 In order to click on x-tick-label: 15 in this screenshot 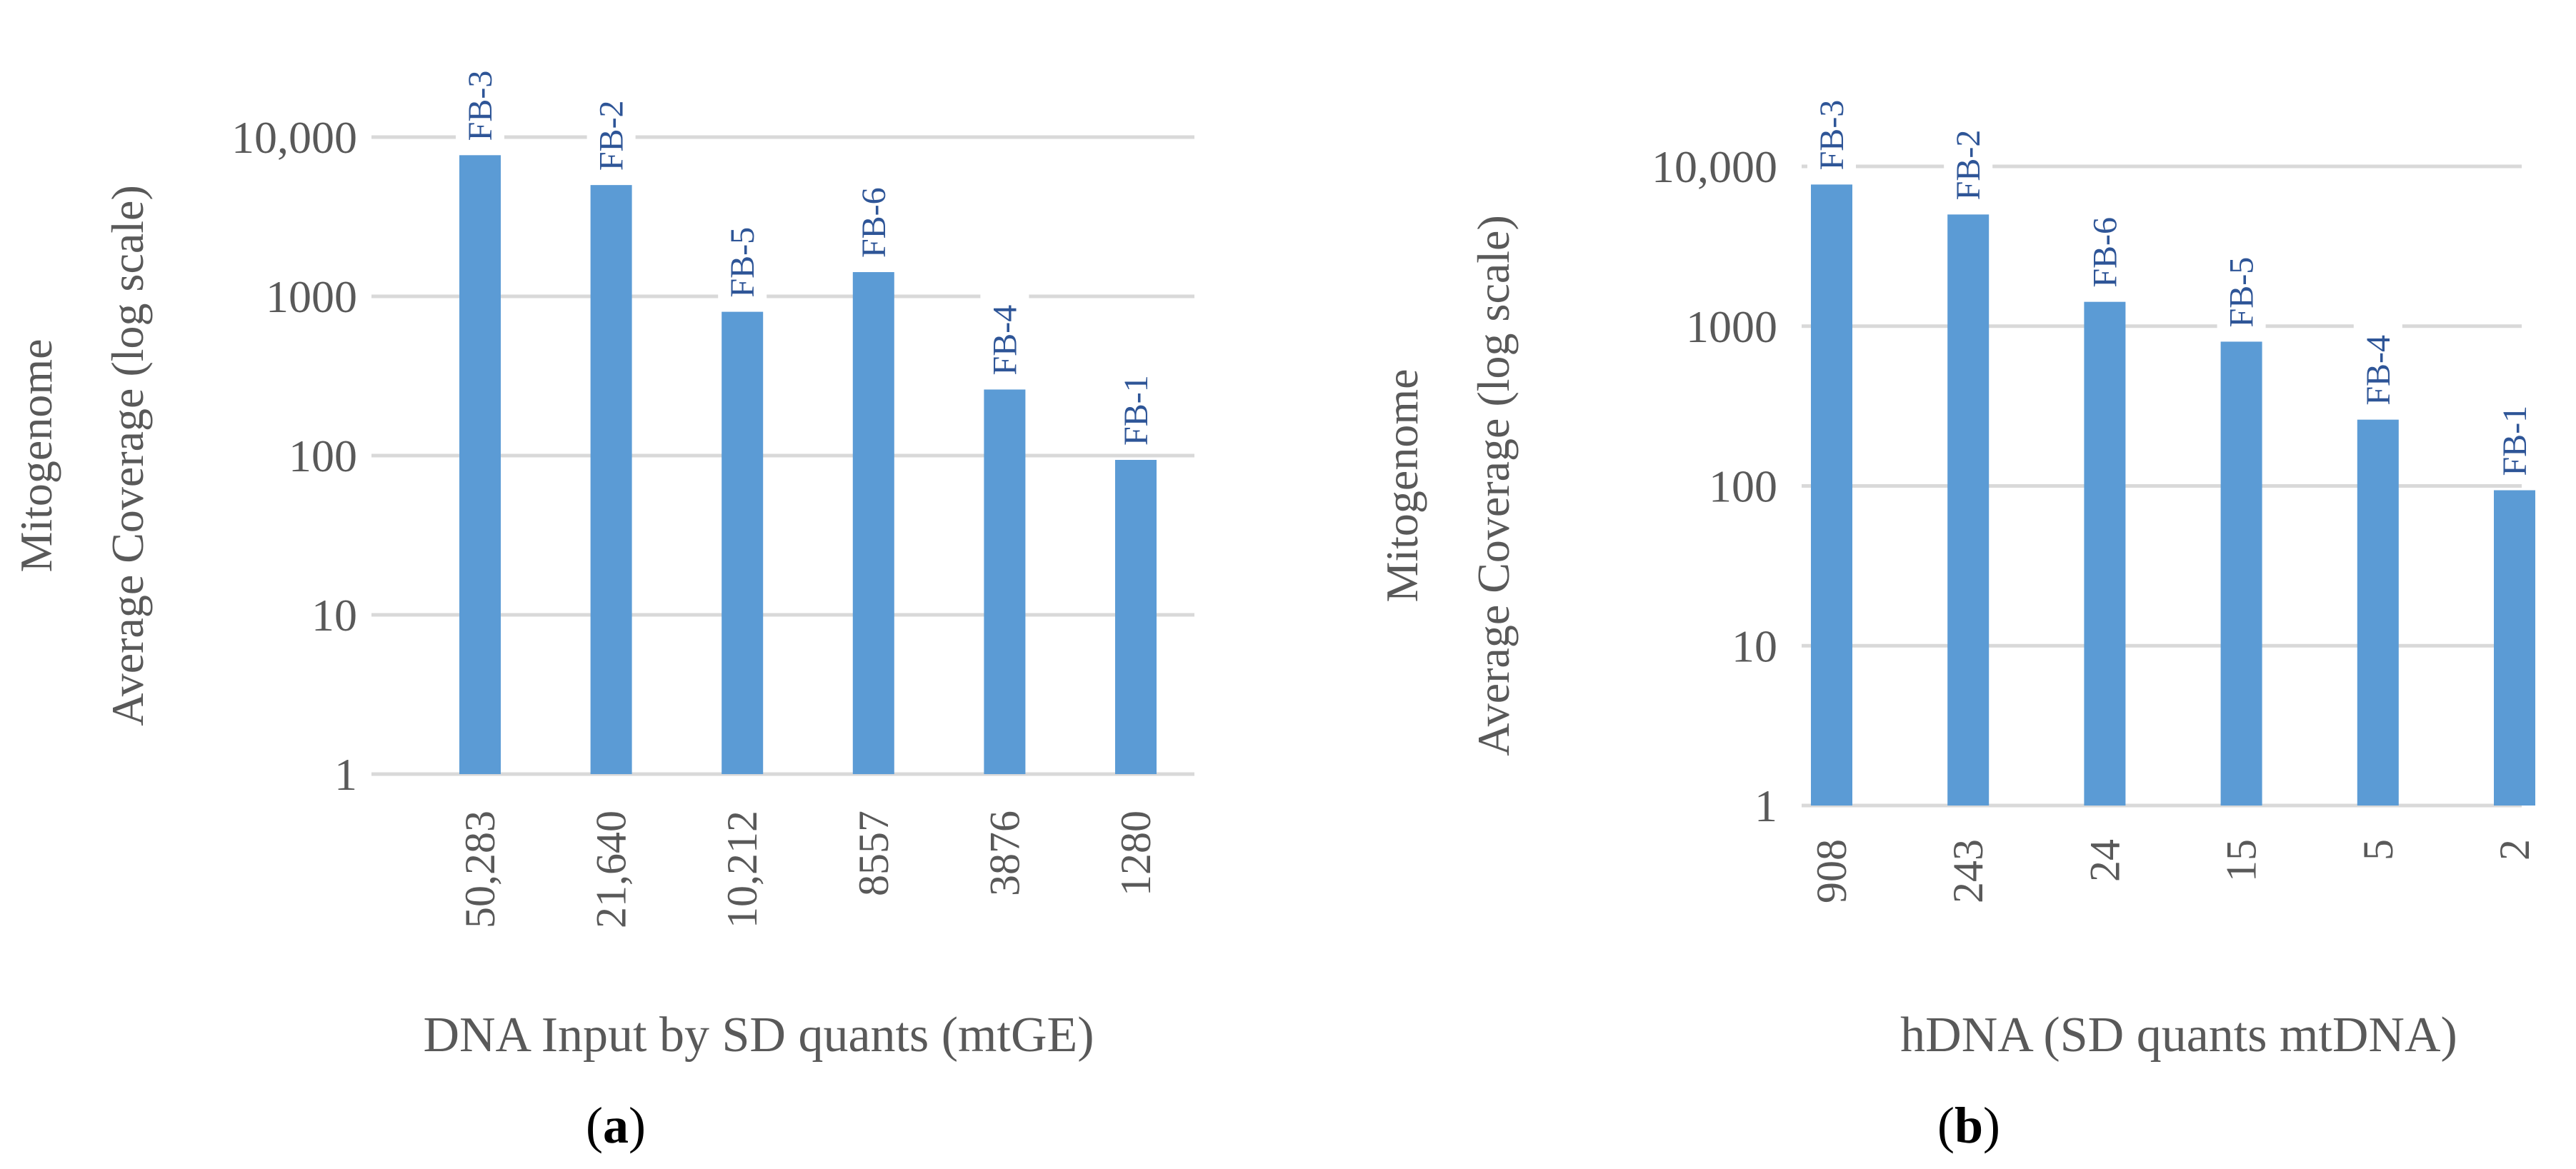, I will do `click(2242, 860)`.